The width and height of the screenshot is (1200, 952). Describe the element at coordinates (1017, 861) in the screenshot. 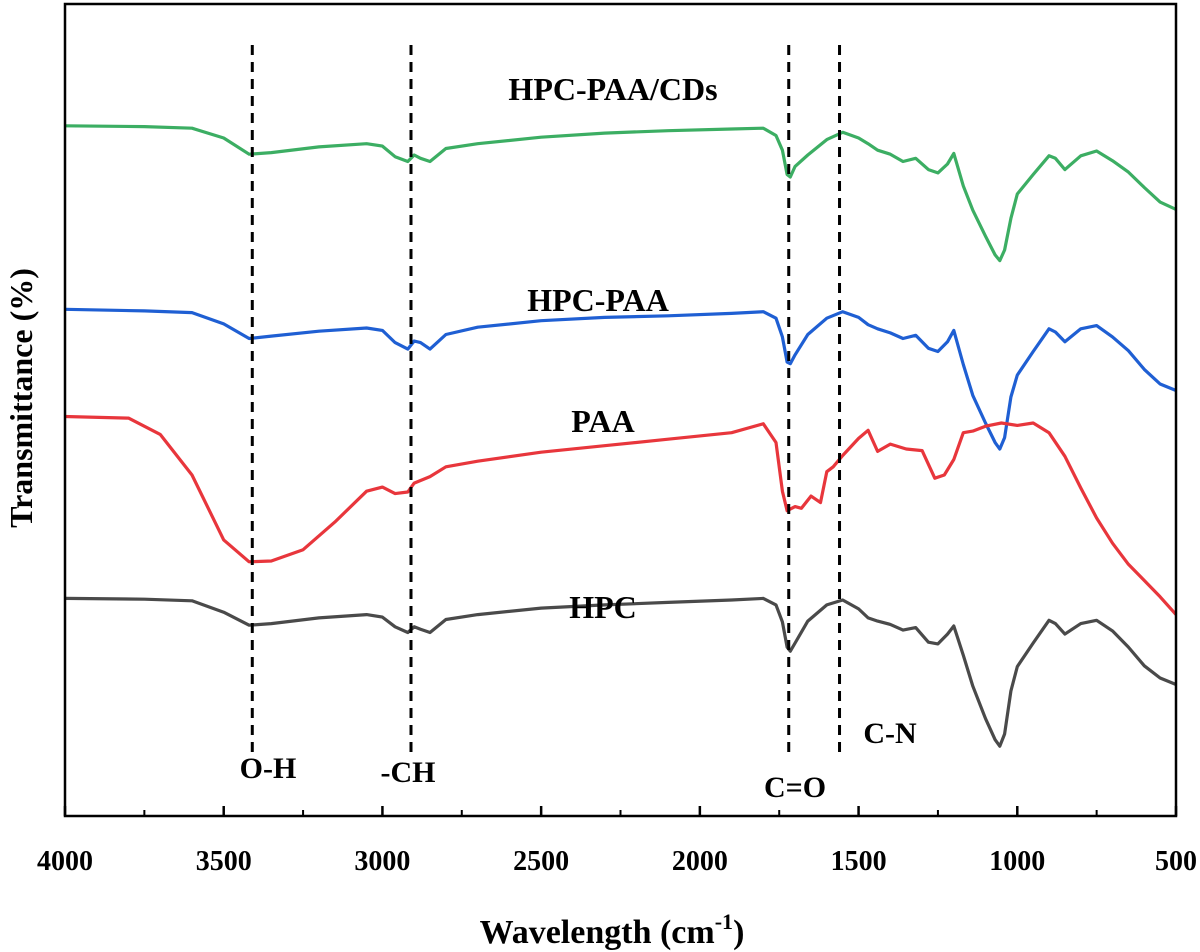

I see `x-tick-label: 1000` at that location.